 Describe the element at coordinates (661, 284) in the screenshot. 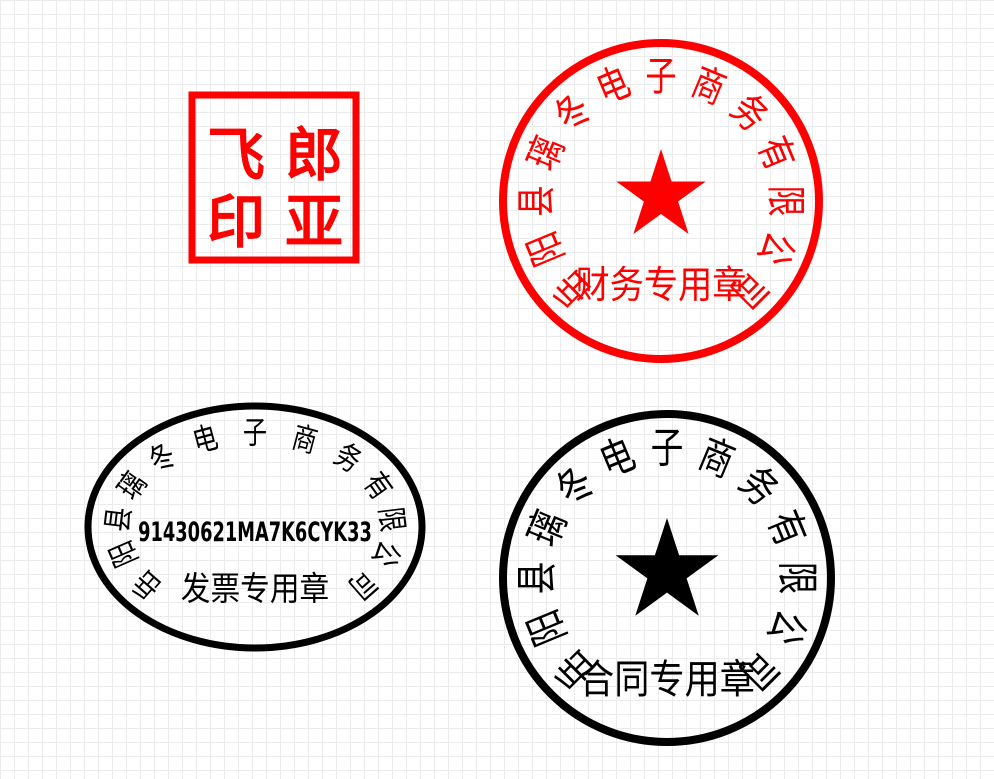

I see `seal-purpose-text: 财务专用章` at that location.